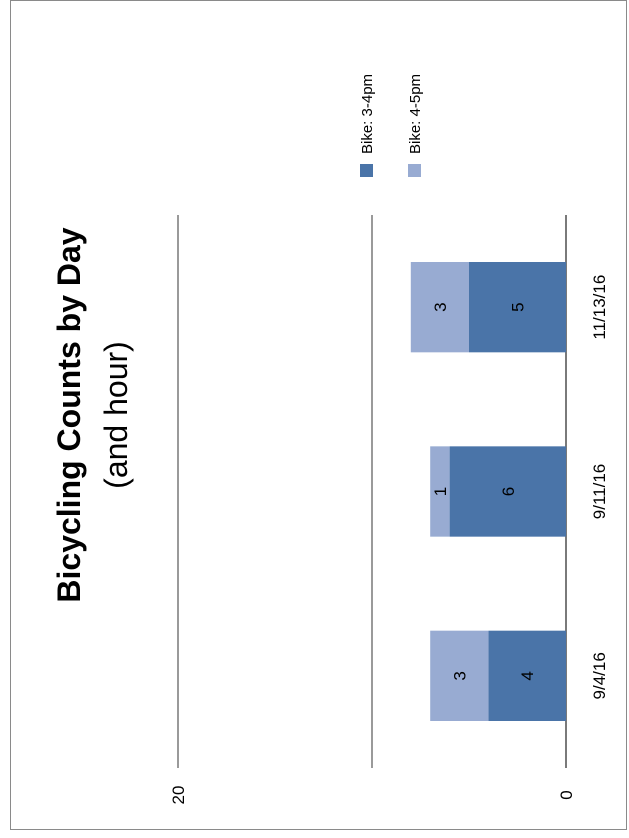 The height and width of the screenshot is (838, 629). I want to click on data-label-11-13-16-series-0: 5, so click(518, 306).